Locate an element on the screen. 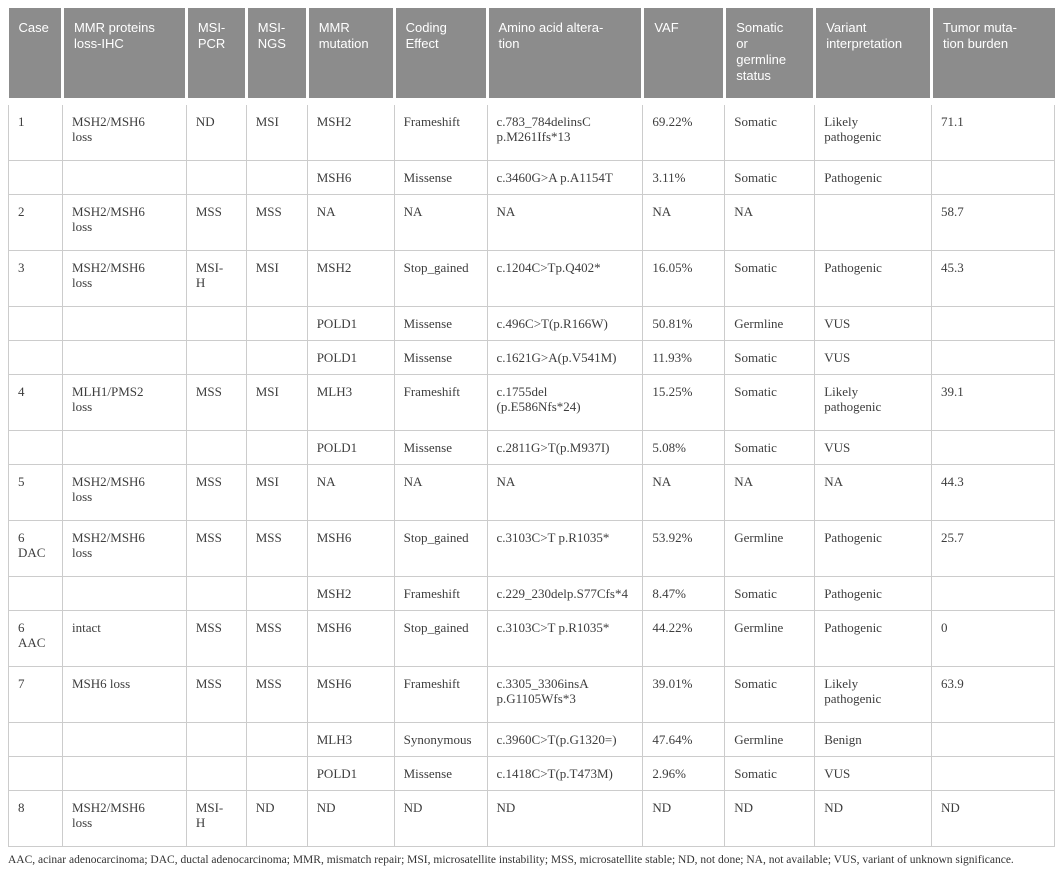 The height and width of the screenshot is (869, 1062). table-cell: 2.96% is located at coordinates (684, 773).